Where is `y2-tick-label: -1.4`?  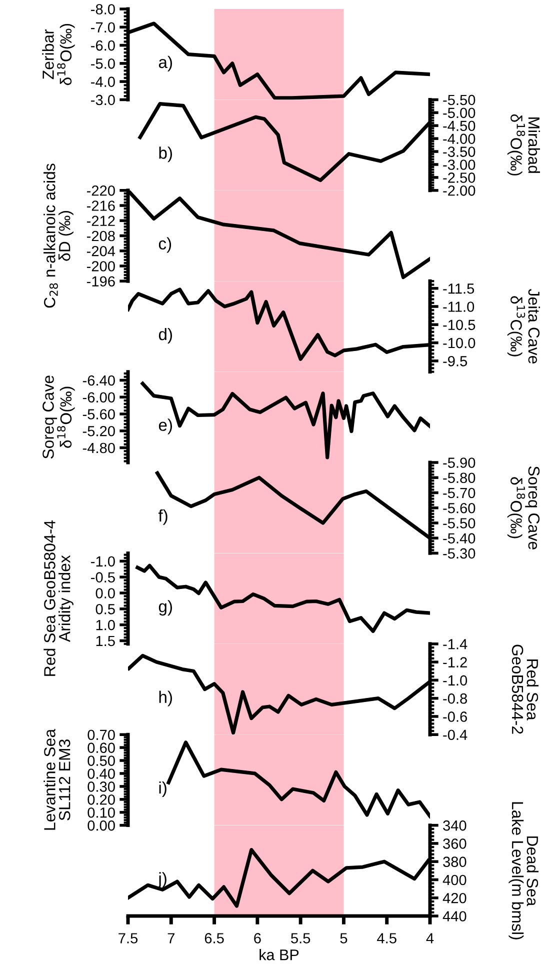
y2-tick-label: -1.4 is located at coordinates (455, 644).